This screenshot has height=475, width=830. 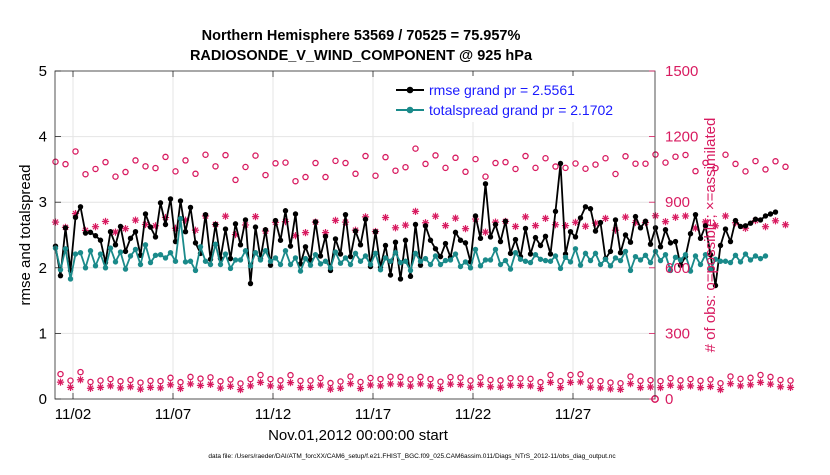 I want to click on y-right-tick-label: 300, so click(x=677, y=333).